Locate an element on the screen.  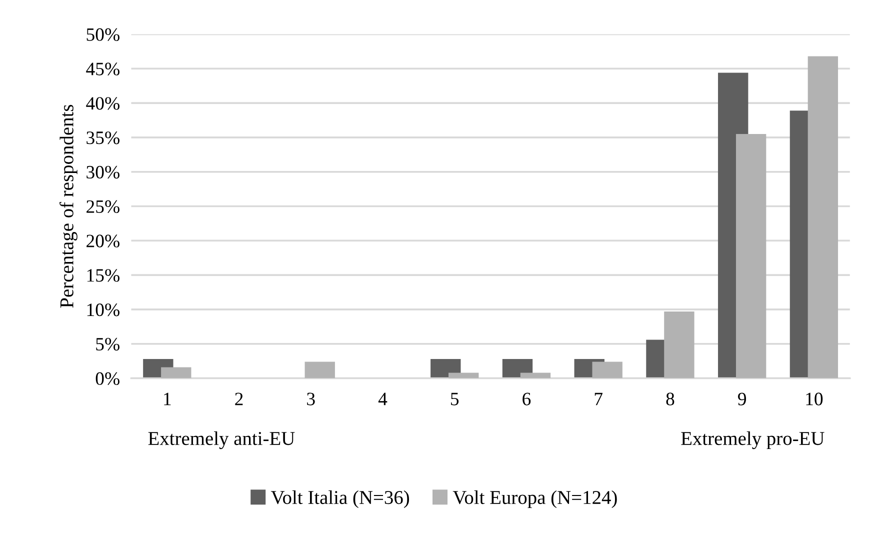
y-tick-label: 25% is located at coordinates (103, 206).